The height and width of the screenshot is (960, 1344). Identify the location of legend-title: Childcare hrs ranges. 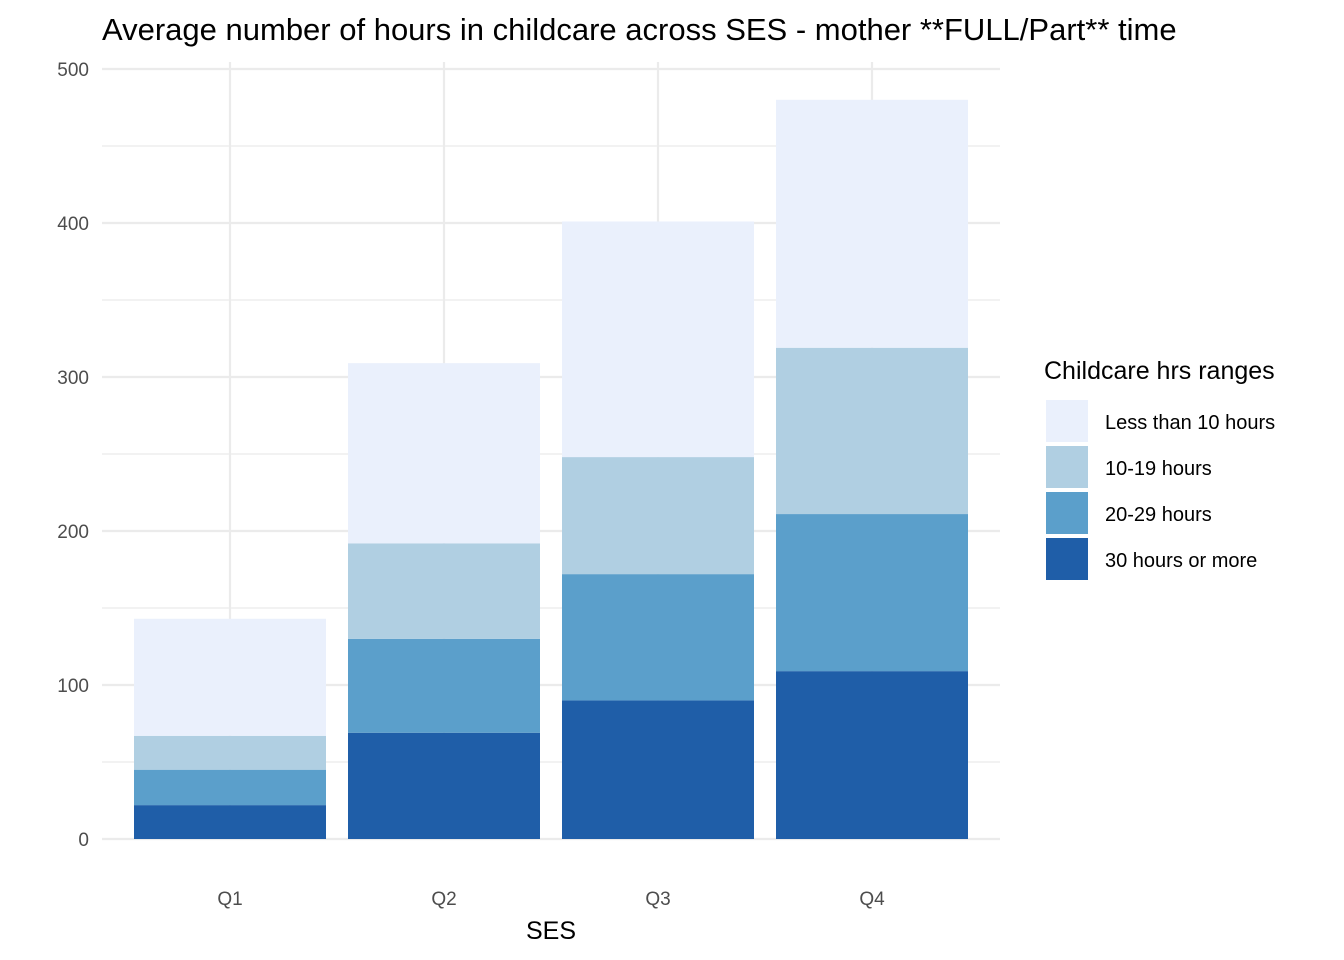
(1159, 371).